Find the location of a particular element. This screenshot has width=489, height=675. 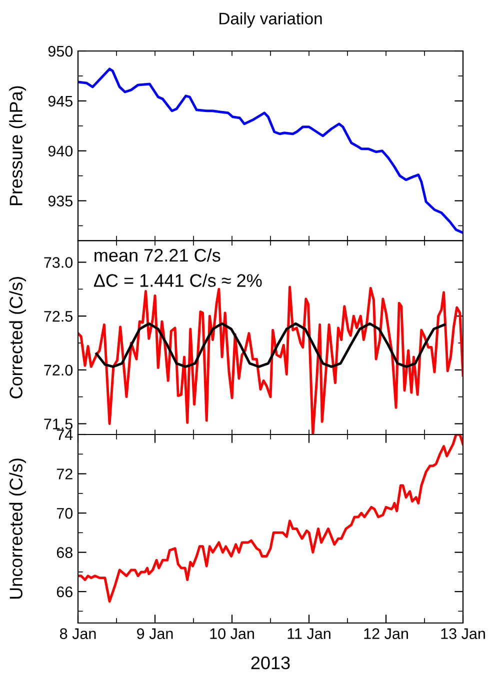

y-tick-label: 66 is located at coordinates (64, 592).